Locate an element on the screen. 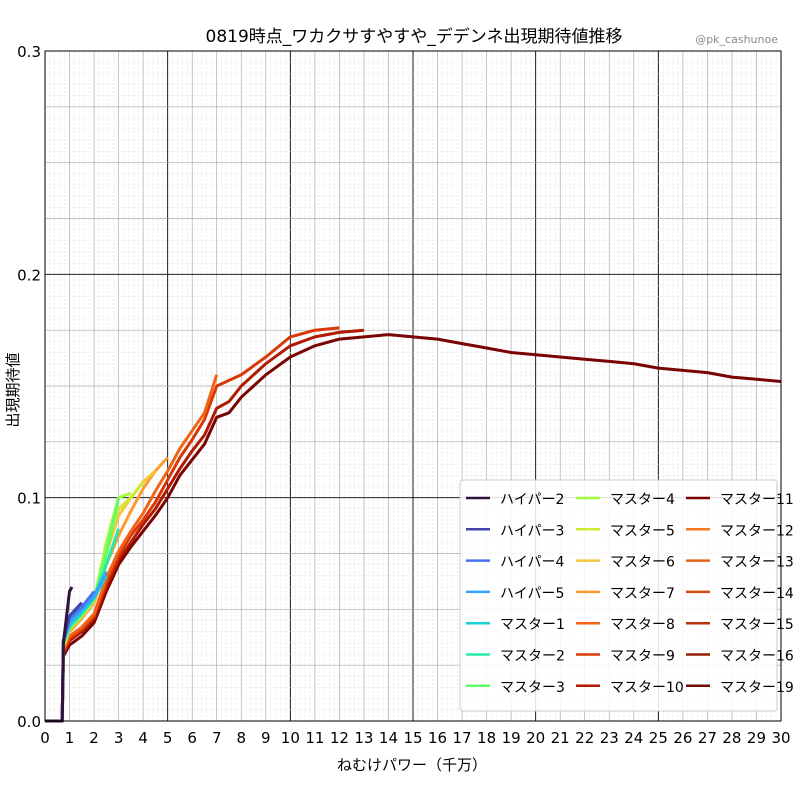  x-tick-label: 0 is located at coordinates (45, 738).